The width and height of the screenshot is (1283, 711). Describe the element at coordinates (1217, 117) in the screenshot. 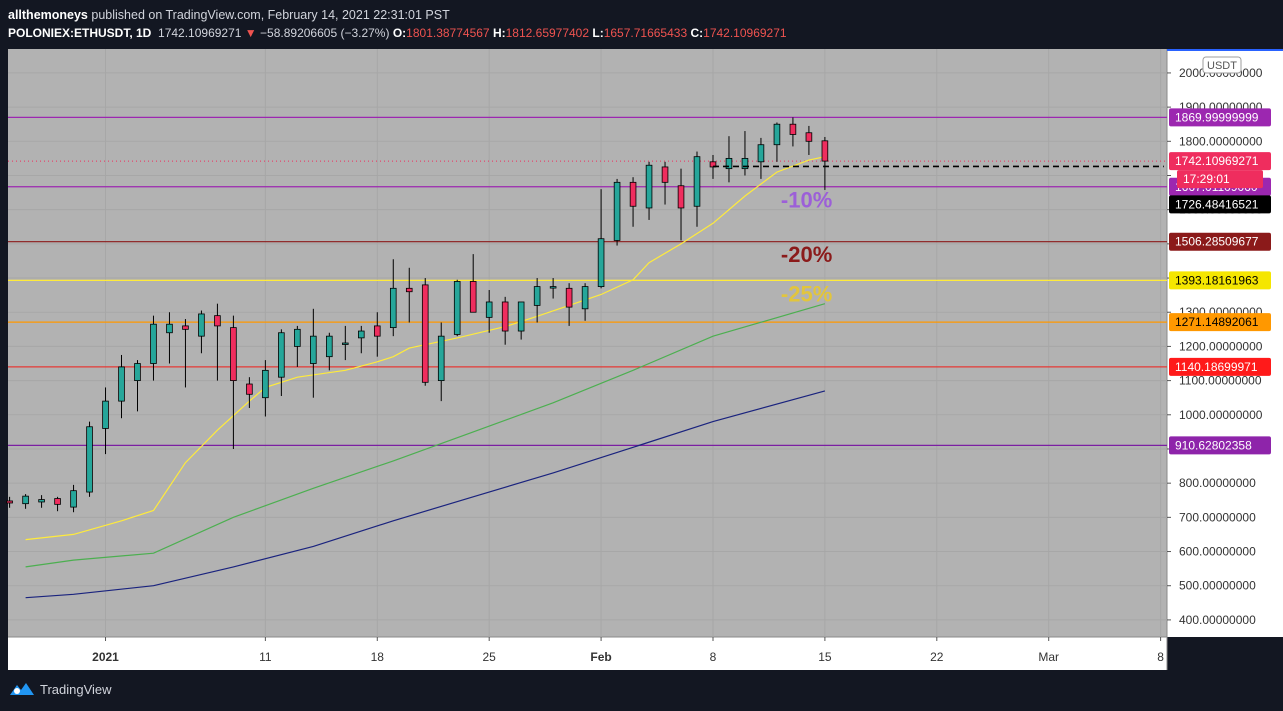

I see `level-price-badge: 1869.99999999` at that location.